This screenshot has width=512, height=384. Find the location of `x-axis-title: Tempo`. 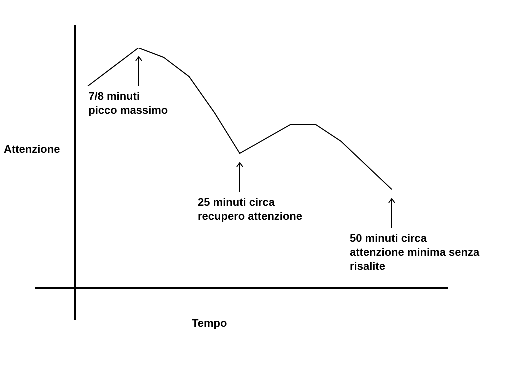

x-axis-title: Tempo is located at coordinates (210, 324).